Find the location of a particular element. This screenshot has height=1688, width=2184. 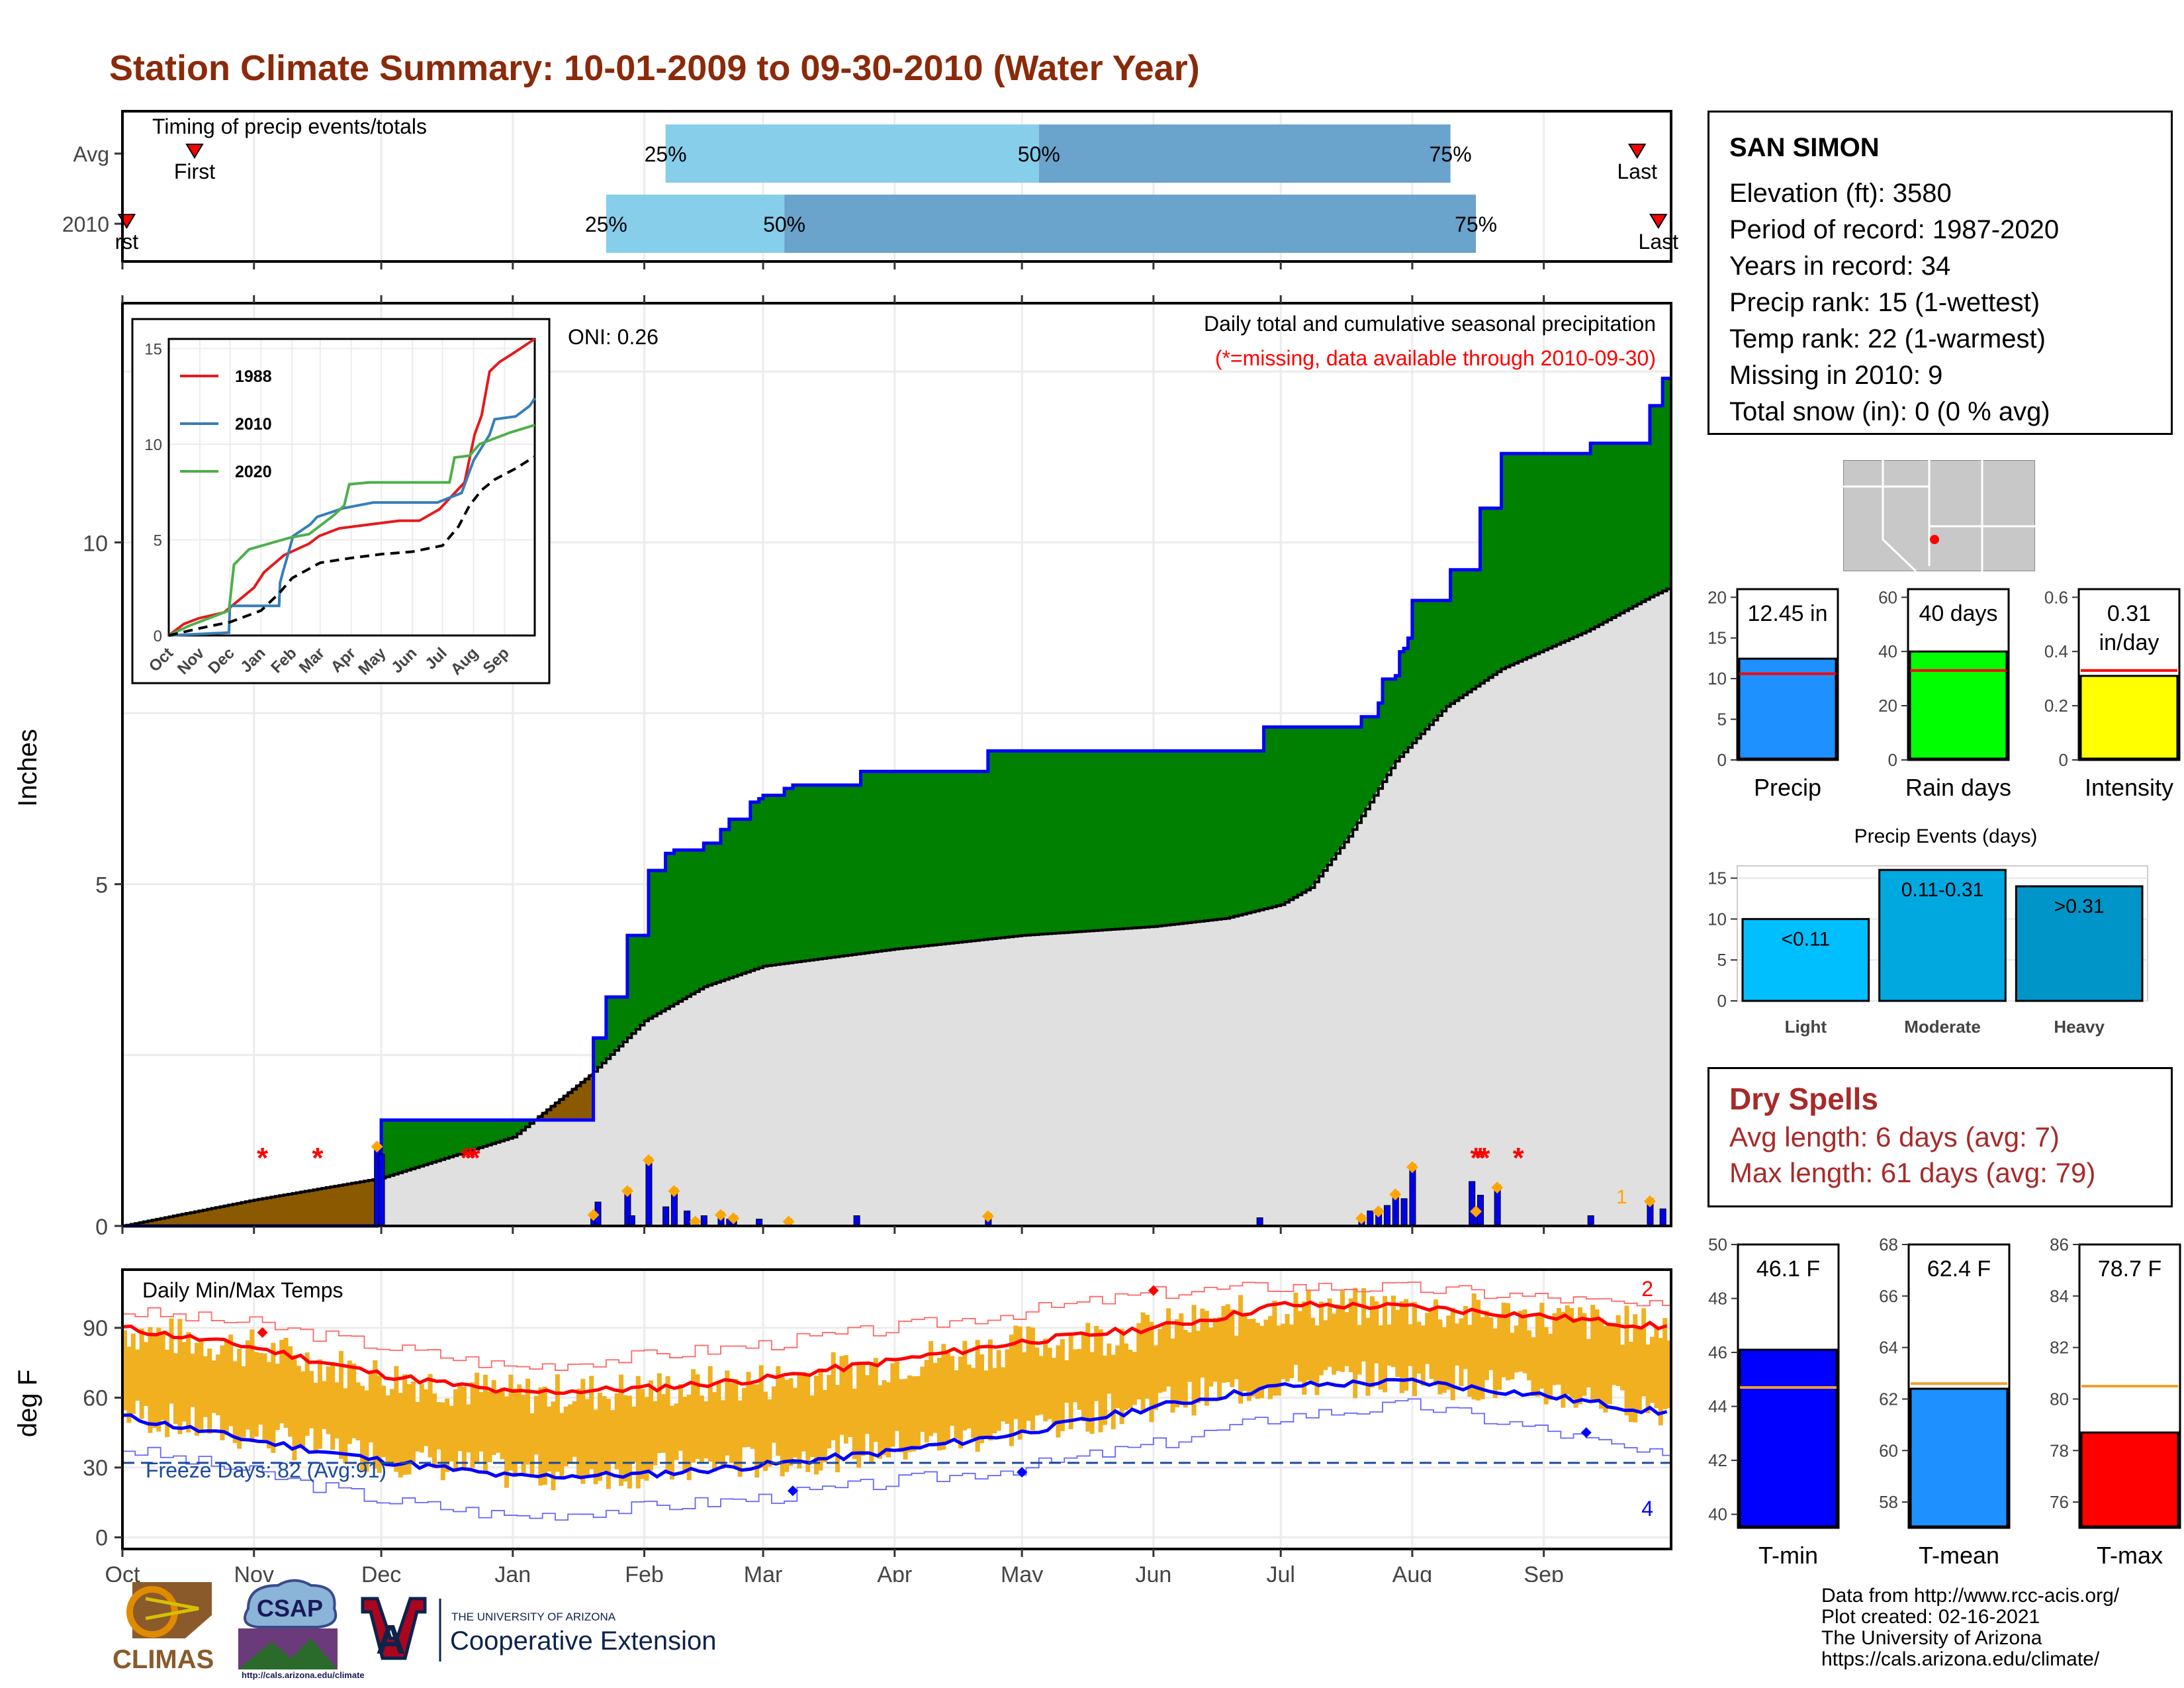

events-bar-Light is located at coordinates (1806, 959).